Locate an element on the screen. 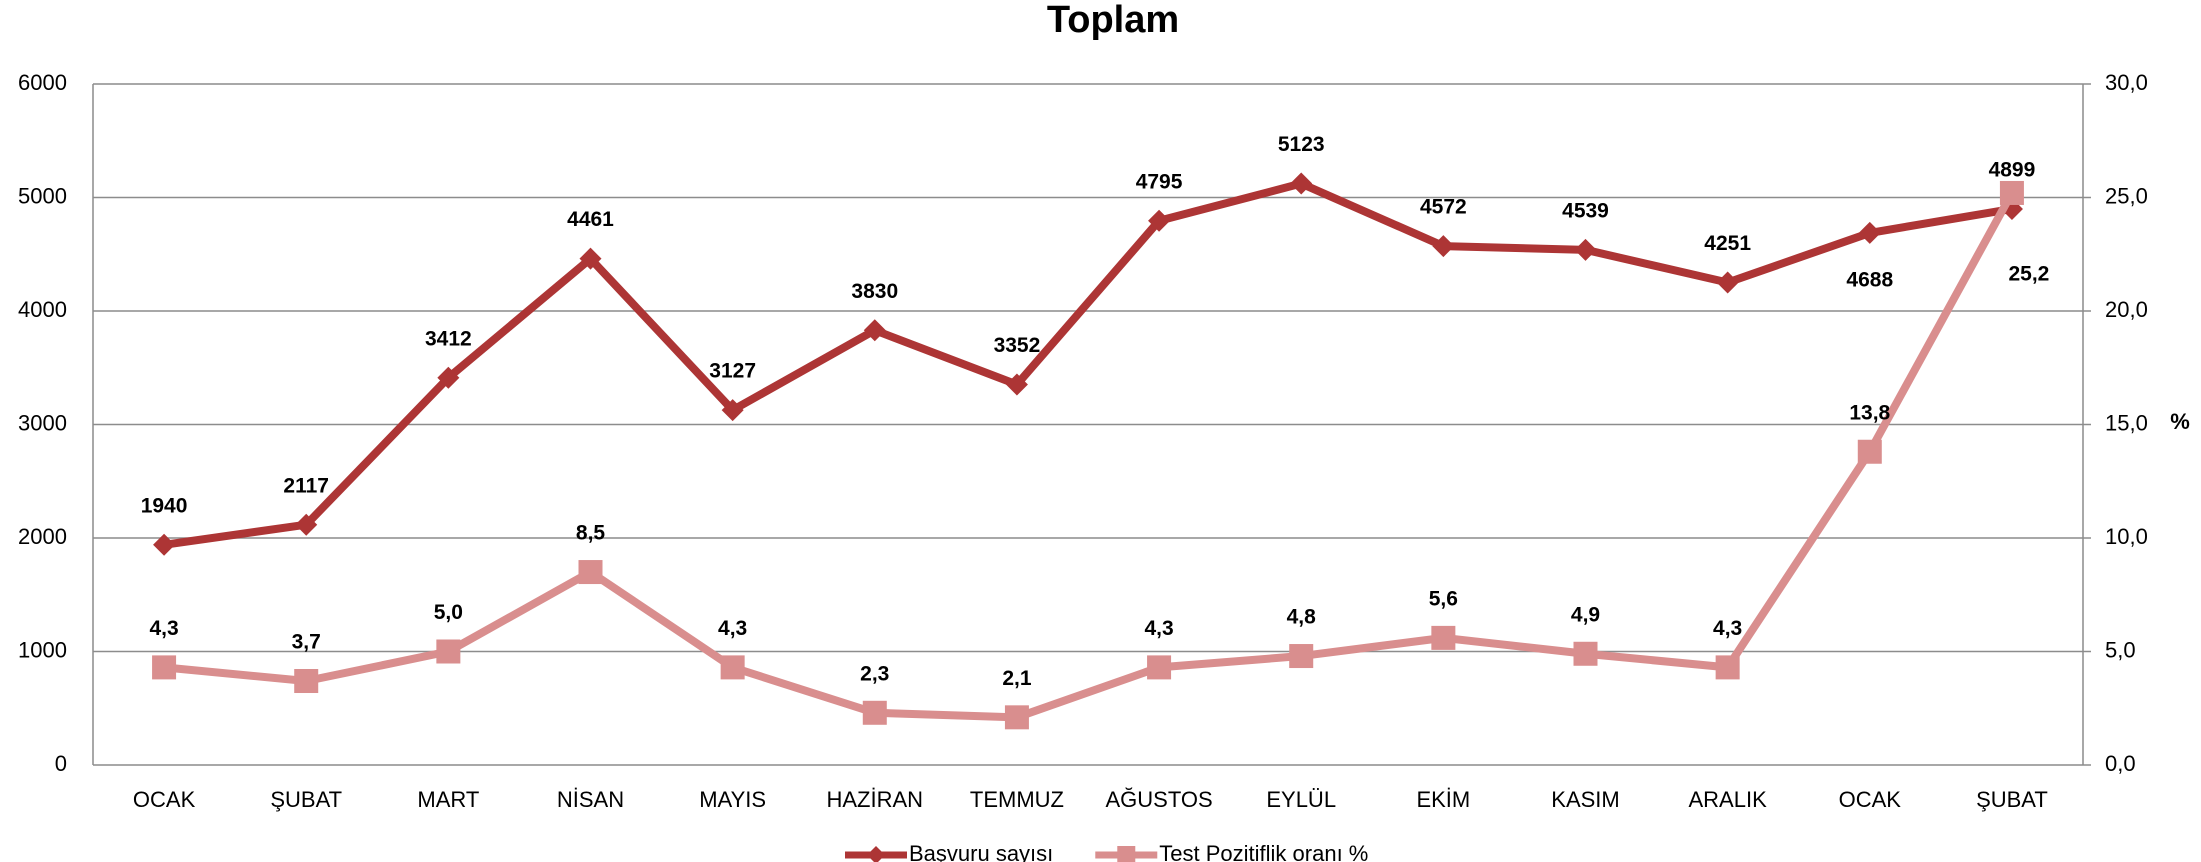 The width and height of the screenshot is (2201, 862). y-tick-label: 6000 is located at coordinates (42, 82).